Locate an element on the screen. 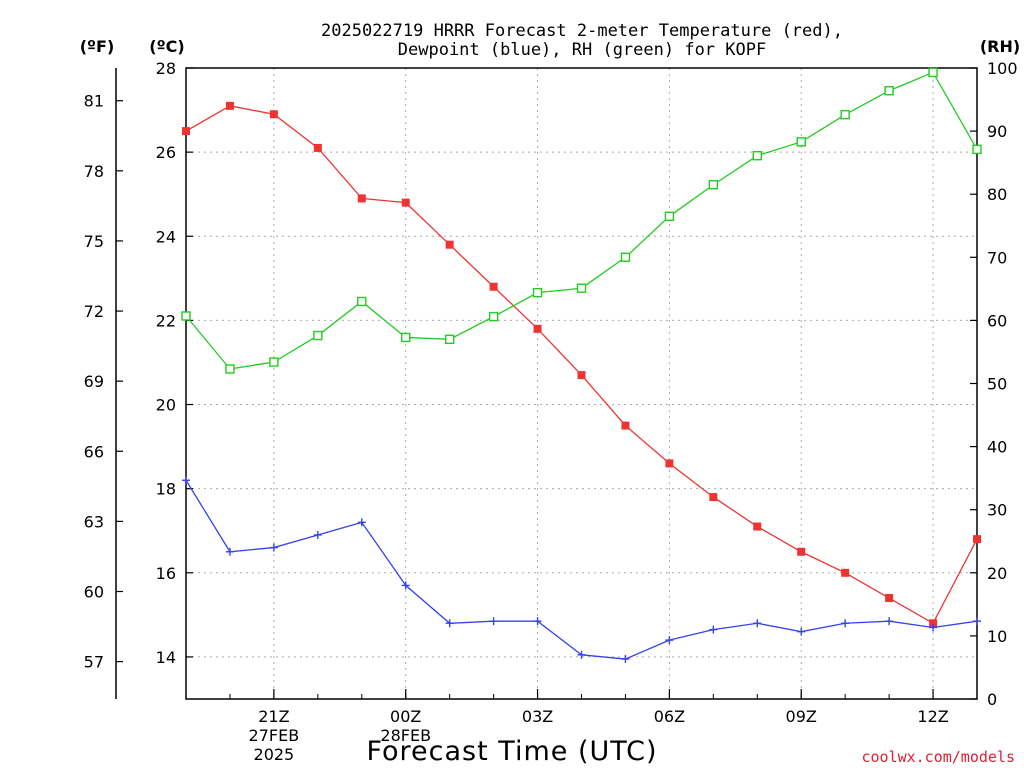  x-axis-date-label: 27FEB is located at coordinates (274, 735).